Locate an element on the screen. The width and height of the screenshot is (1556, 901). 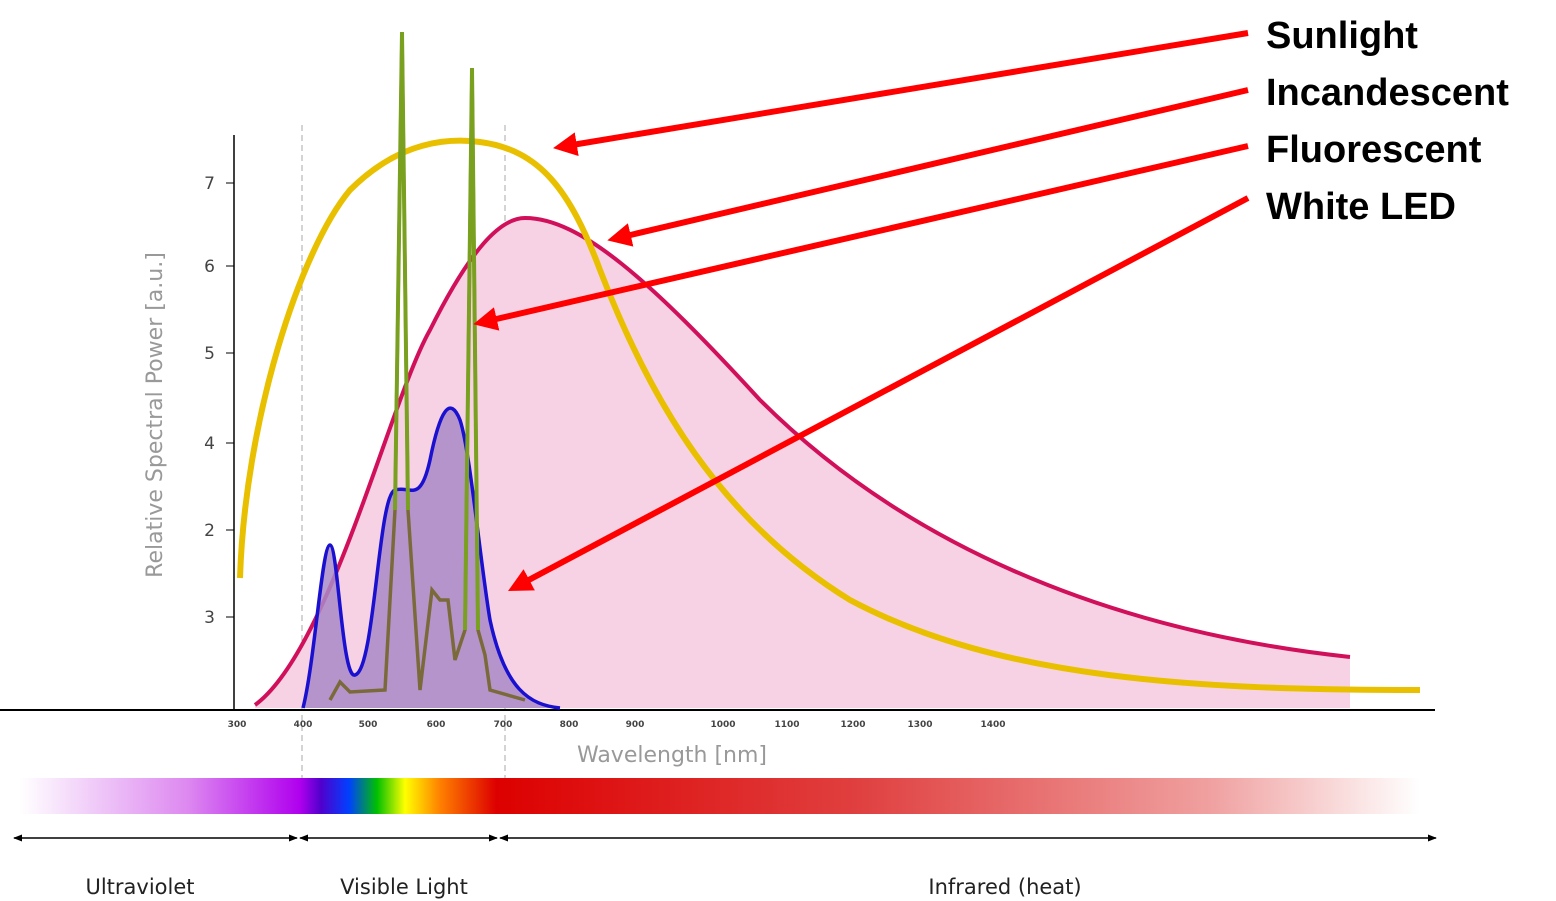
y-tick-label: 4 is located at coordinates (209, 444).